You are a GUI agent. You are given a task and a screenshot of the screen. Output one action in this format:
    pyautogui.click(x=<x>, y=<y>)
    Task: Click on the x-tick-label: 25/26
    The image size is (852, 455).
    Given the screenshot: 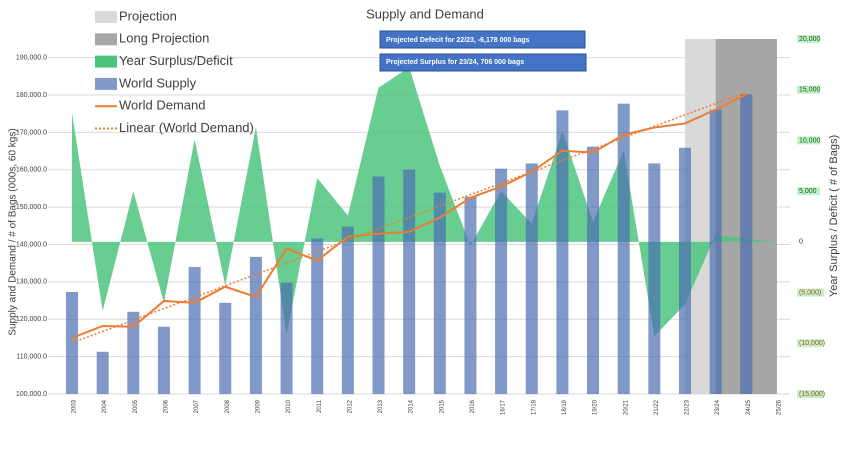 What is the action you would take?
    pyautogui.click(x=780, y=407)
    